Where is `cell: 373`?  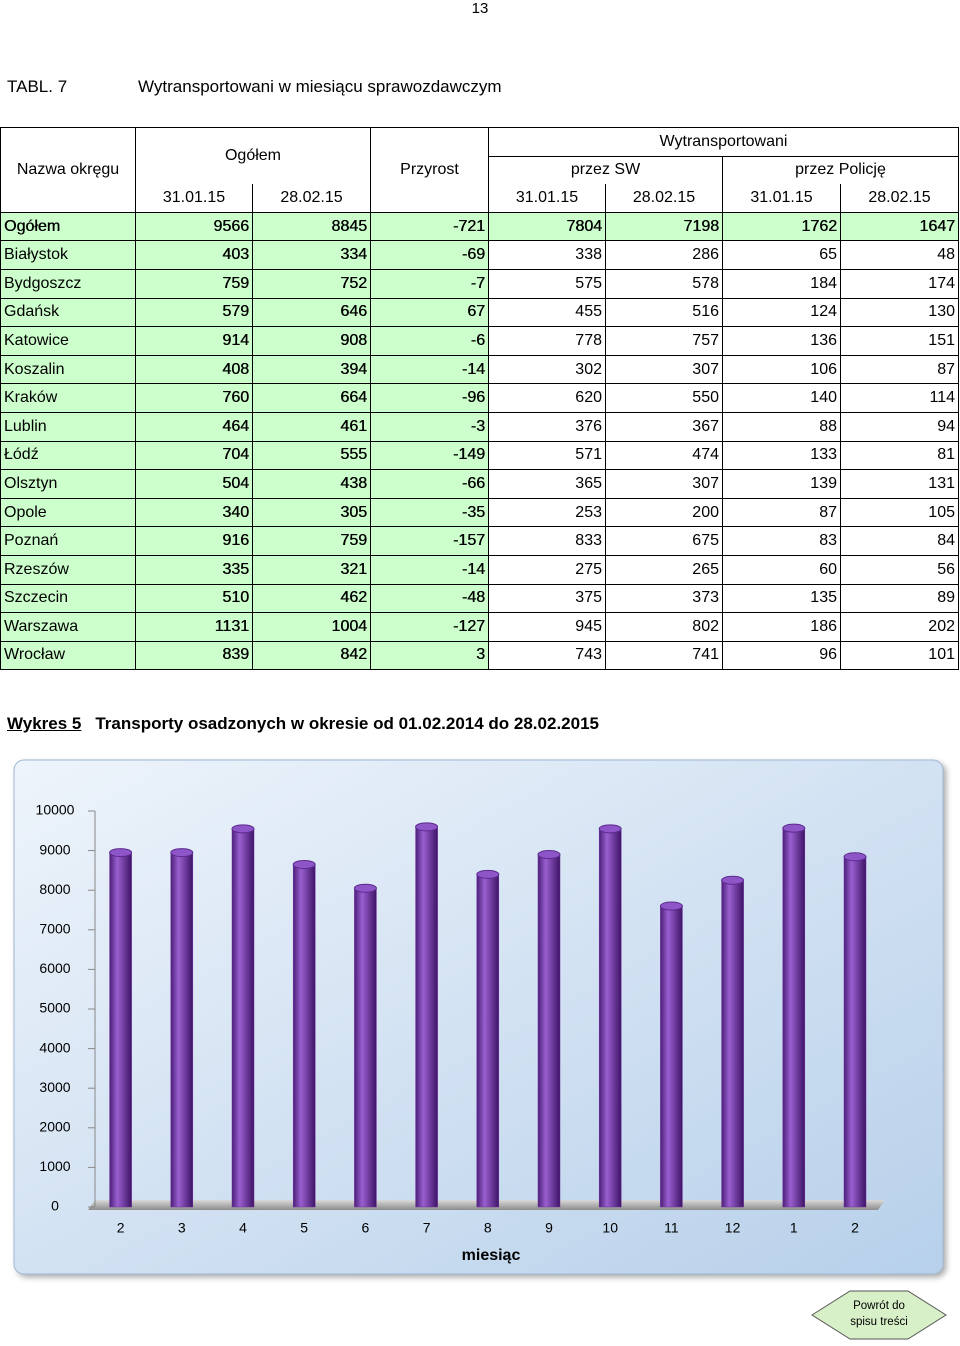
cell: 373 is located at coordinates (664, 598).